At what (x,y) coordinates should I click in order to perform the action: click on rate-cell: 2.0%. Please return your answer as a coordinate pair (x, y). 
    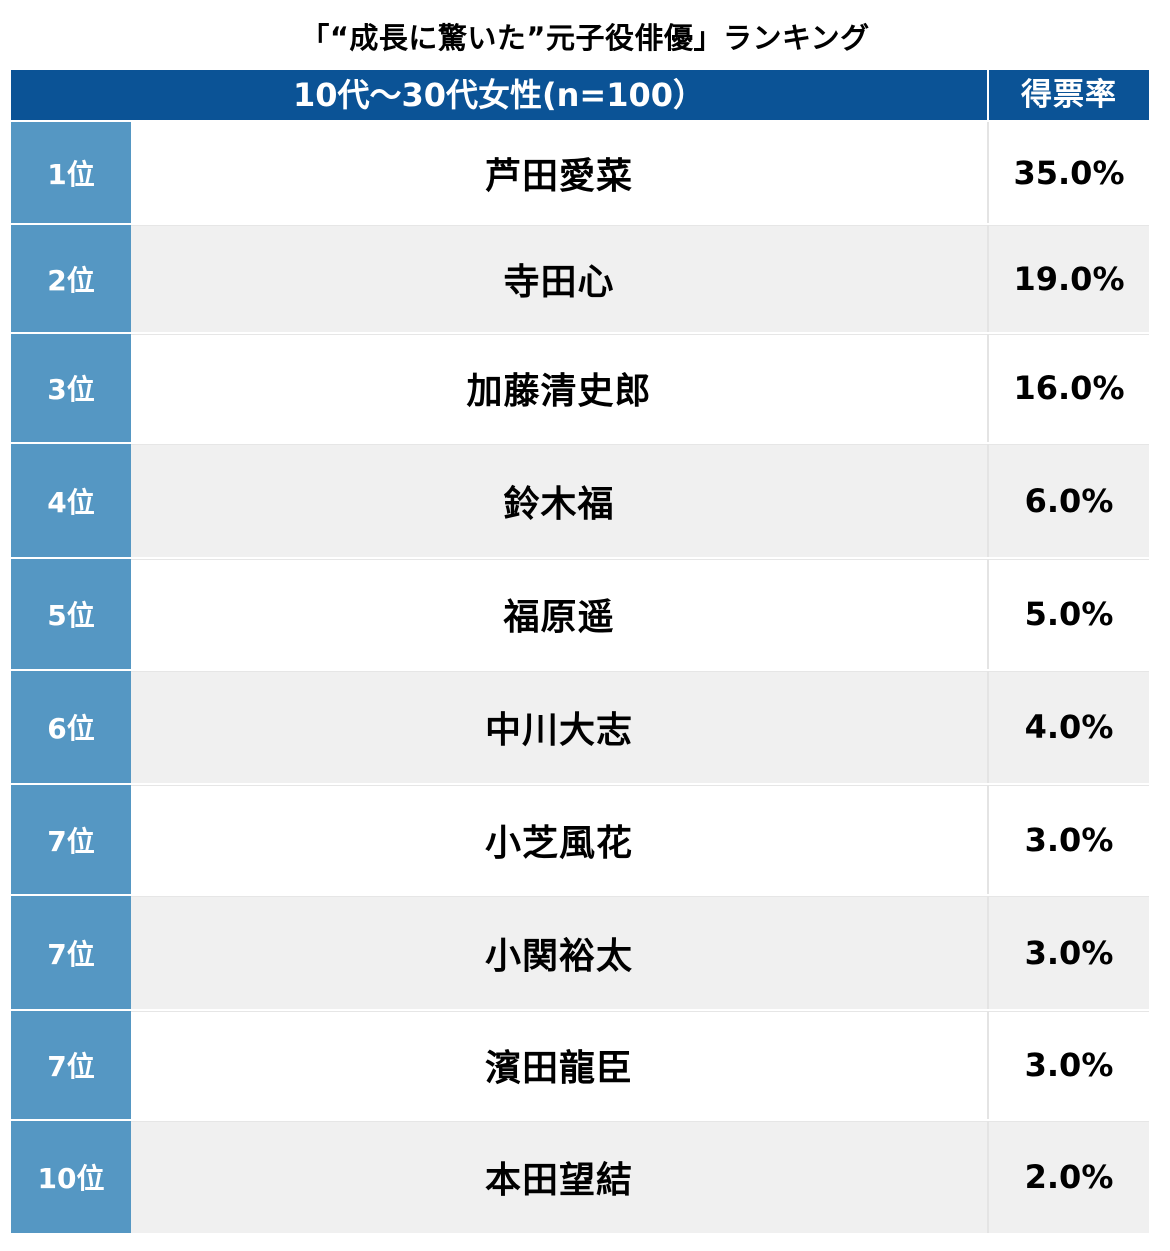
    Looking at the image, I should click on (1069, 1177).